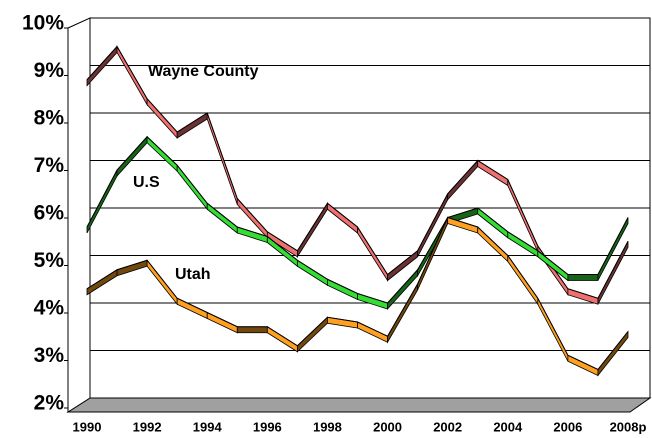 This screenshot has height=438, width=652. Describe the element at coordinates (49, 260) in the screenshot. I see `y-tick-label: 5%` at that location.